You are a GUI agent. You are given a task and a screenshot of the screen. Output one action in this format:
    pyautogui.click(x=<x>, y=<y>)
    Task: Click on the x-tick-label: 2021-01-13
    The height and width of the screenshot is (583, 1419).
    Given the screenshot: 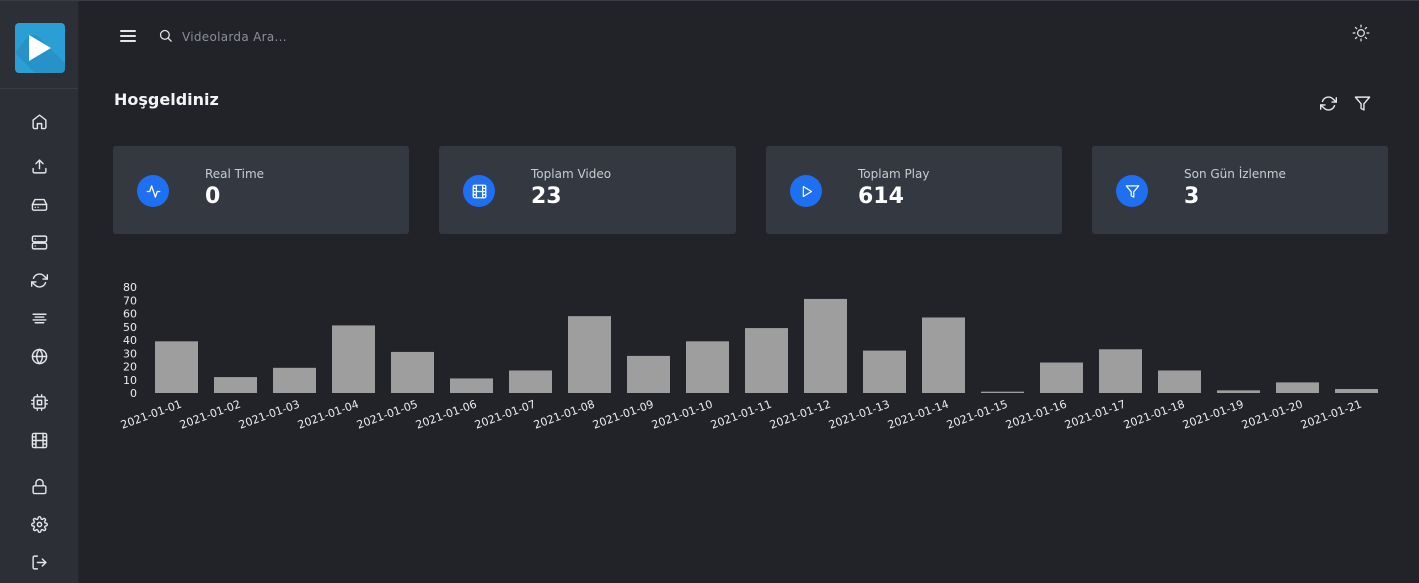 What is the action you would take?
    pyautogui.click(x=859, y=415)
    